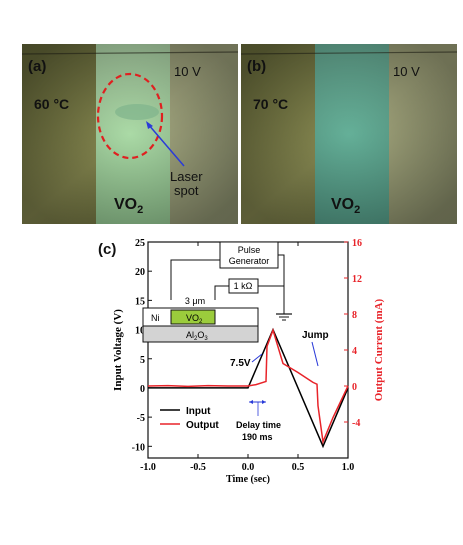  Describe the element at coordinates (348, 467) in the screenshot. I see `x-tick-label: 1.0` at that location.